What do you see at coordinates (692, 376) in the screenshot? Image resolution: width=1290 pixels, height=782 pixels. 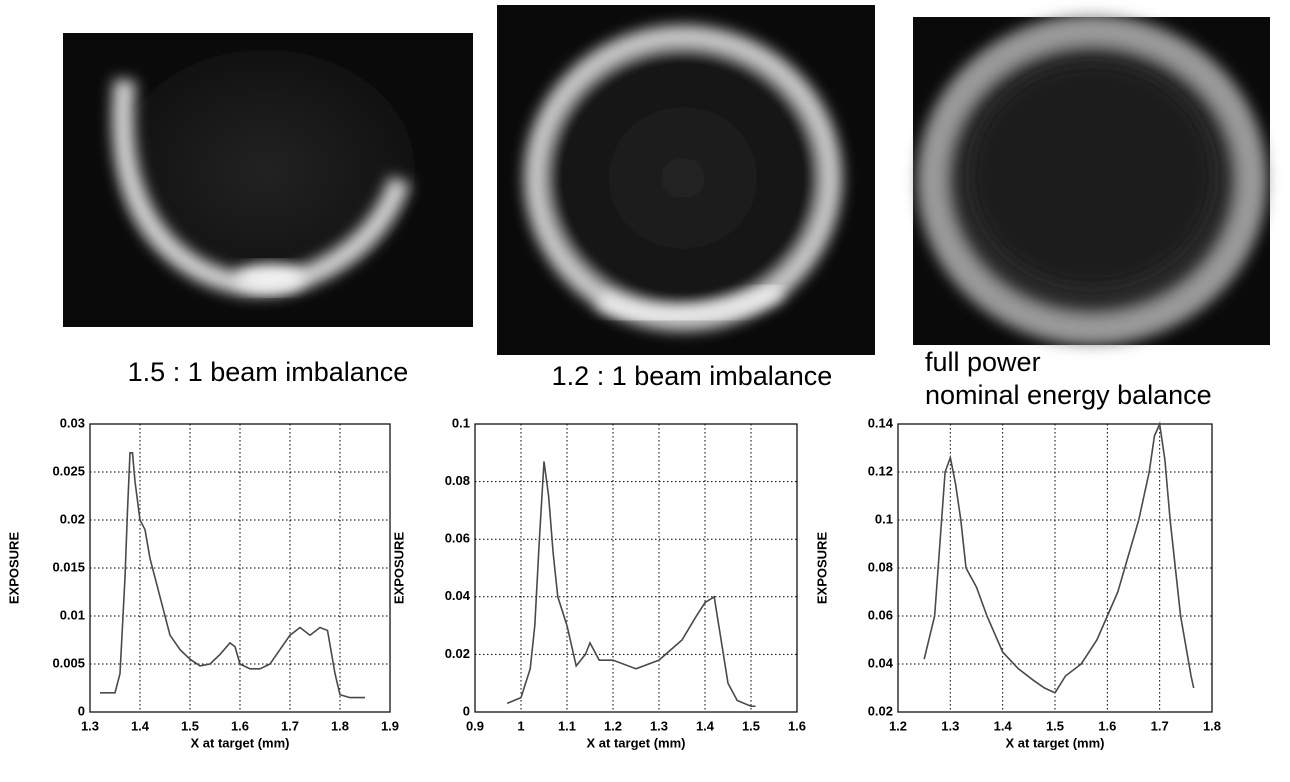 I see `chart-title: 1.2 : 1 beam imbalance` at bounding box center [692, 376].